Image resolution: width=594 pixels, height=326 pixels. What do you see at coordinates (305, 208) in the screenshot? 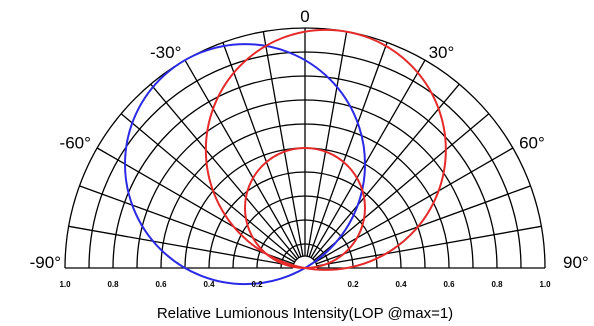
I see `series-curve` at bounding box center [305, 208].